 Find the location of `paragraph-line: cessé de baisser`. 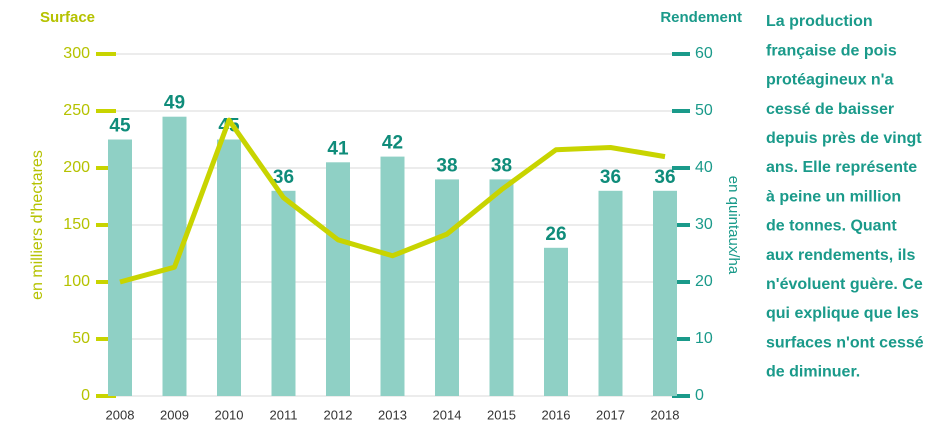

paragraph-line: cessé de baisser is located at coordinates (830, 109).